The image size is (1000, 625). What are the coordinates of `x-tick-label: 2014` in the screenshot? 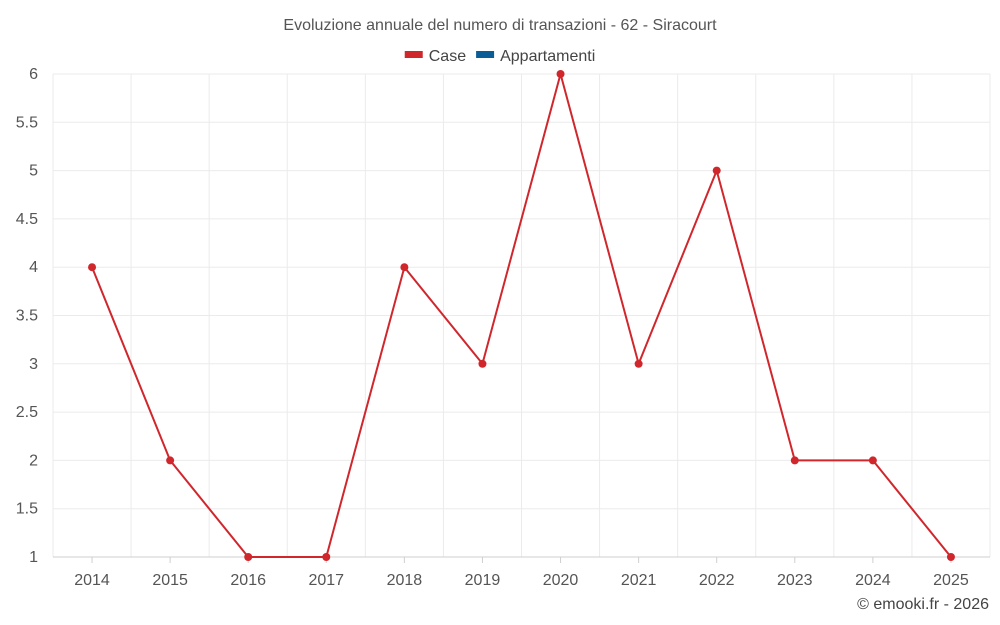 It's located at (92, 580).